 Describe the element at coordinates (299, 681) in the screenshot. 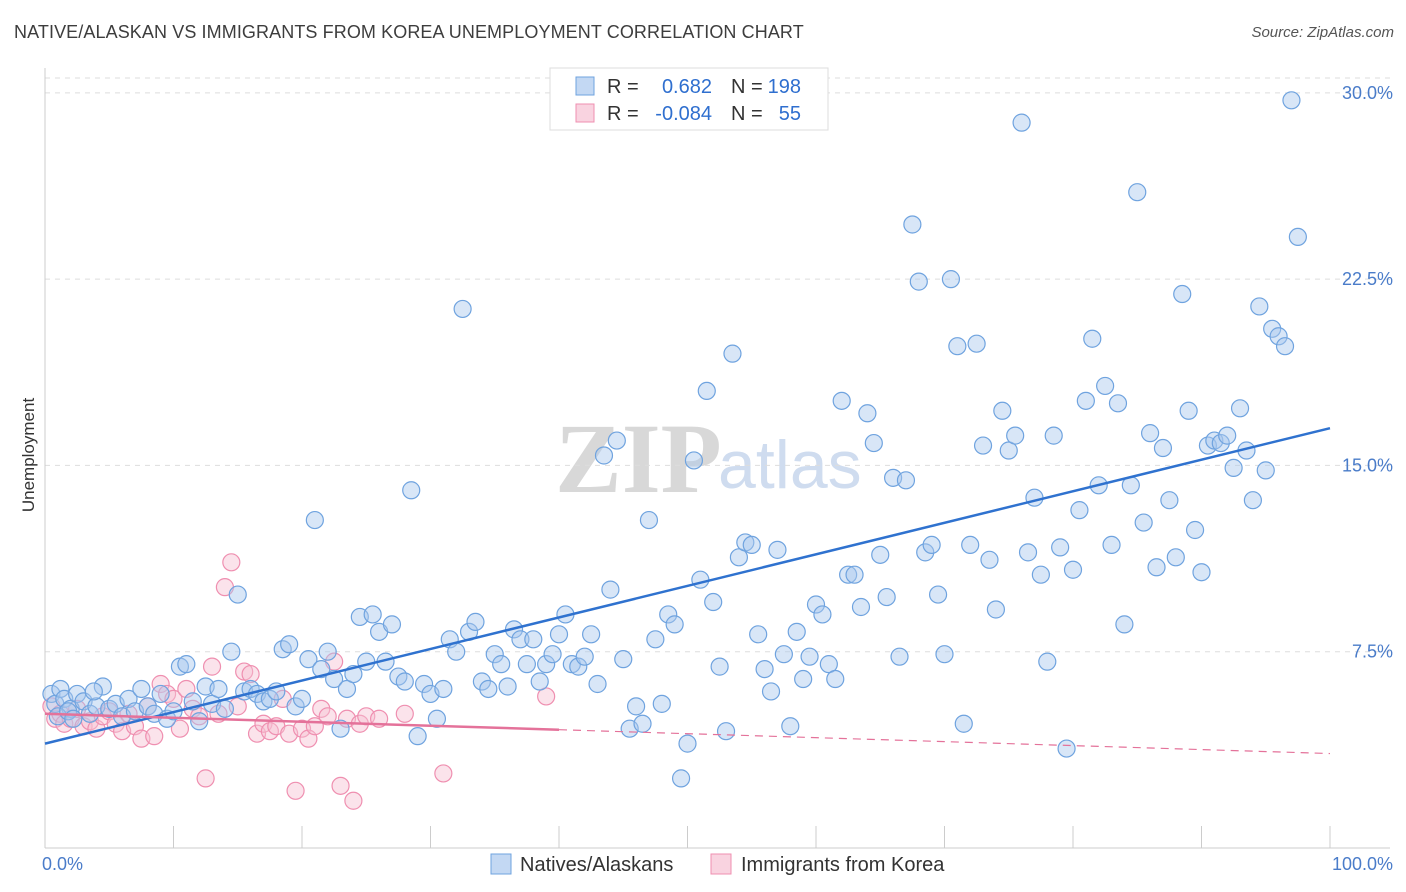

I see `series-immigrants-from-korea` at that location.